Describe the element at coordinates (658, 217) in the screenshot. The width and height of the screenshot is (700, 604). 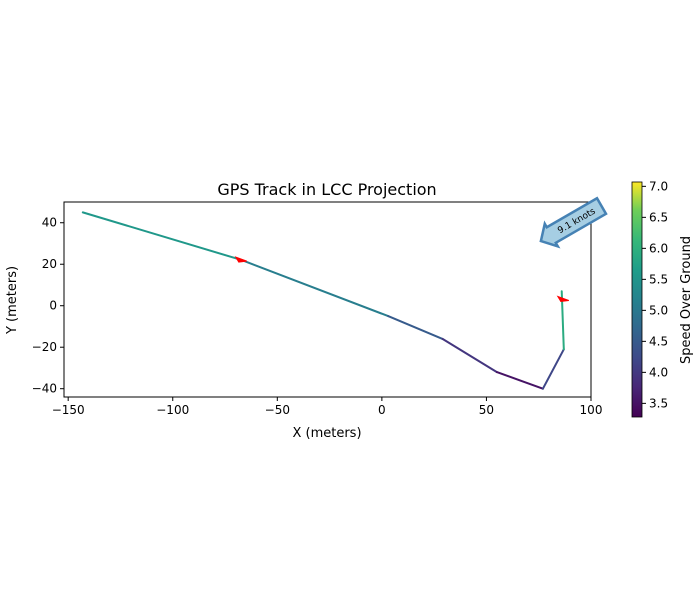
I see `colorbar-tick-label: 6.5` at that location.